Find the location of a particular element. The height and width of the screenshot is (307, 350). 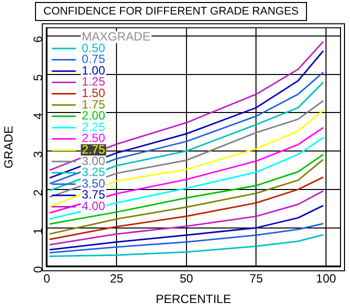

legend-label: 2.00 is located at coordinates (94, 115).